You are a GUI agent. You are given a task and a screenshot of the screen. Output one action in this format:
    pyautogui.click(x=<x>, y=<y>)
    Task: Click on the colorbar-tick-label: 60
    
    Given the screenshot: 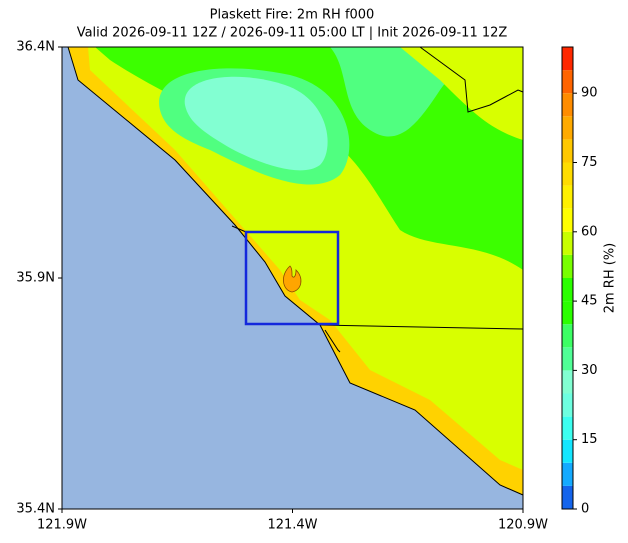 What is the action you would take?
    pyautogui.click(x=589, y=231)
    